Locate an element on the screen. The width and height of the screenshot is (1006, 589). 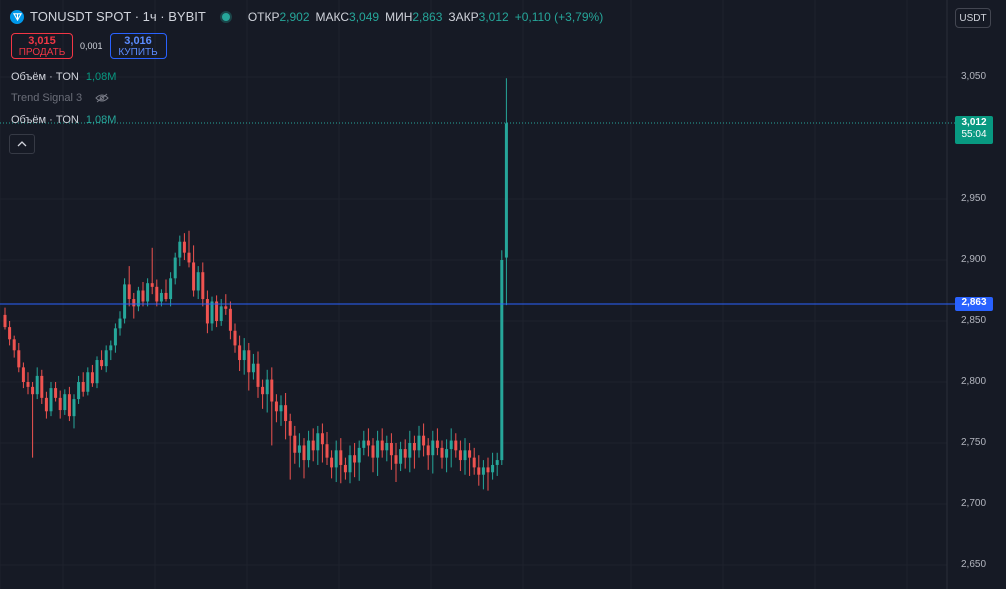
trade-panel: 3,015 ПРОДАТЬ 0,001 3,016 КУПИТЬ is located at coordinates (89, 46).